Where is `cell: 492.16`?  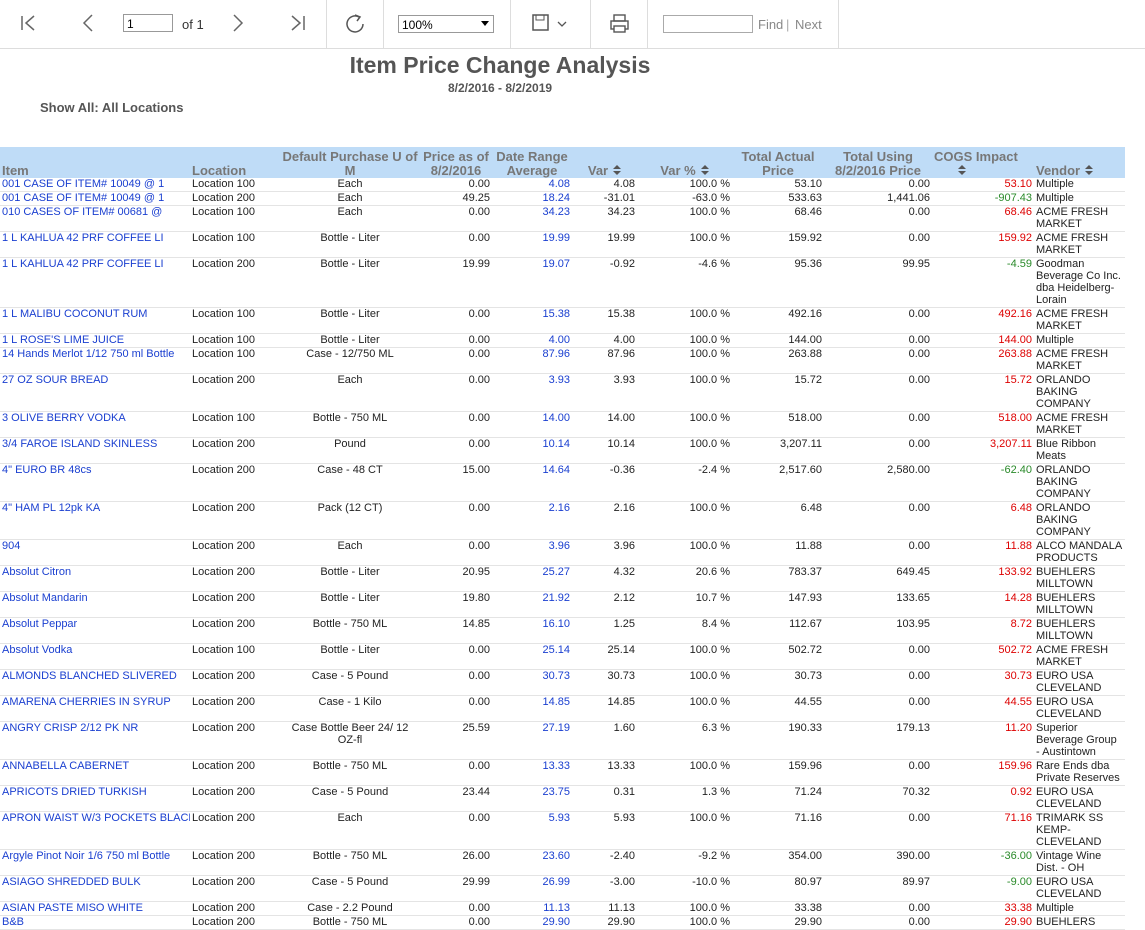
cell: 492.16 is located at coordinates (983, 320).